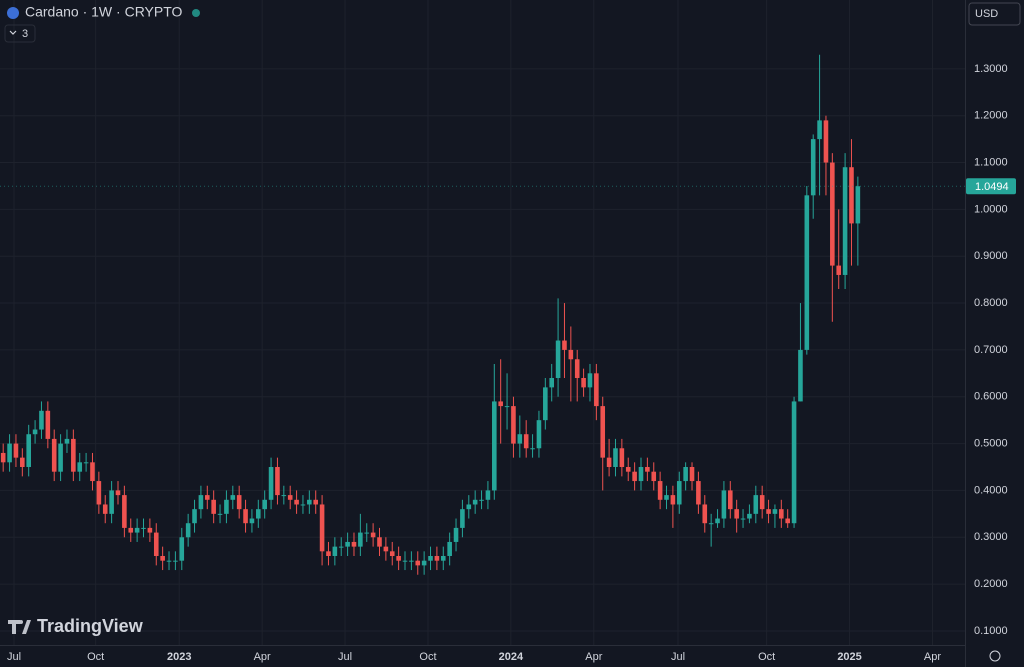  Describe the element at coordinates (991, 490) in the screenshot. I see `y-tick-label: 0.4000` at that location.